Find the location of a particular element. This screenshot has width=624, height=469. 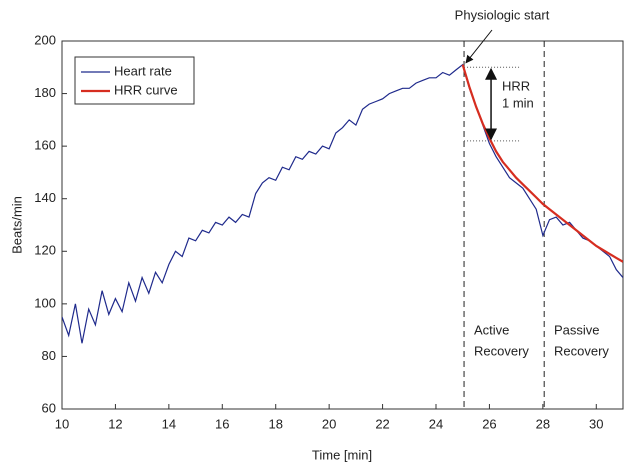

annotation: Physiologic start is located at coordinates (502, 14).